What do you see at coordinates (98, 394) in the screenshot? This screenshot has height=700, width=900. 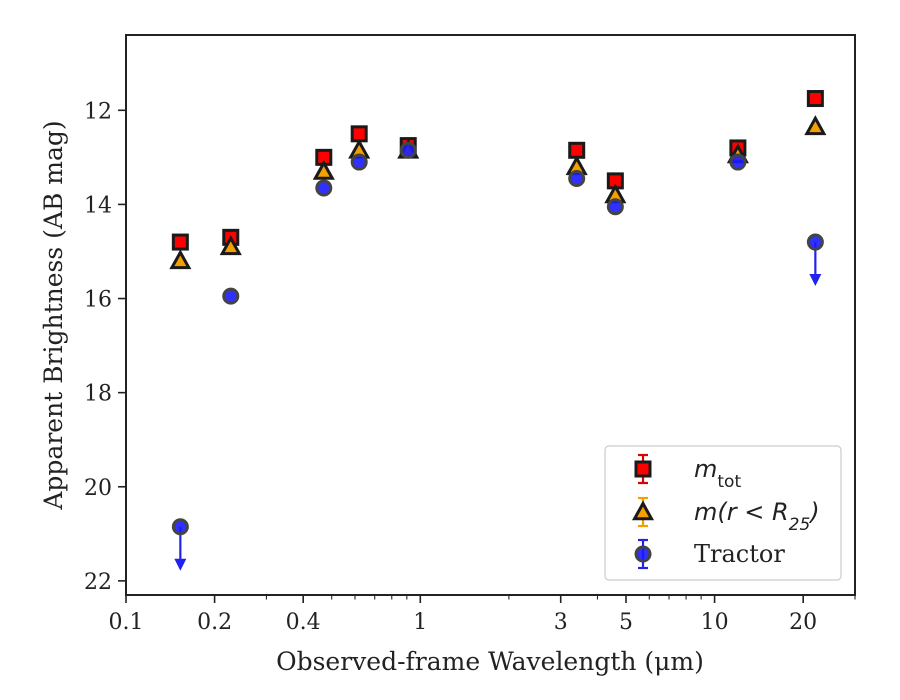 I see `y-tick-label: 18` at bounding box center [98, 394].